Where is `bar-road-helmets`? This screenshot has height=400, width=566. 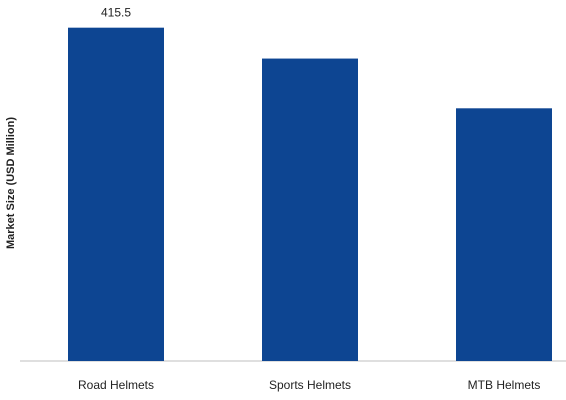 bar-road-helmets is located at coordinates (116, 194).